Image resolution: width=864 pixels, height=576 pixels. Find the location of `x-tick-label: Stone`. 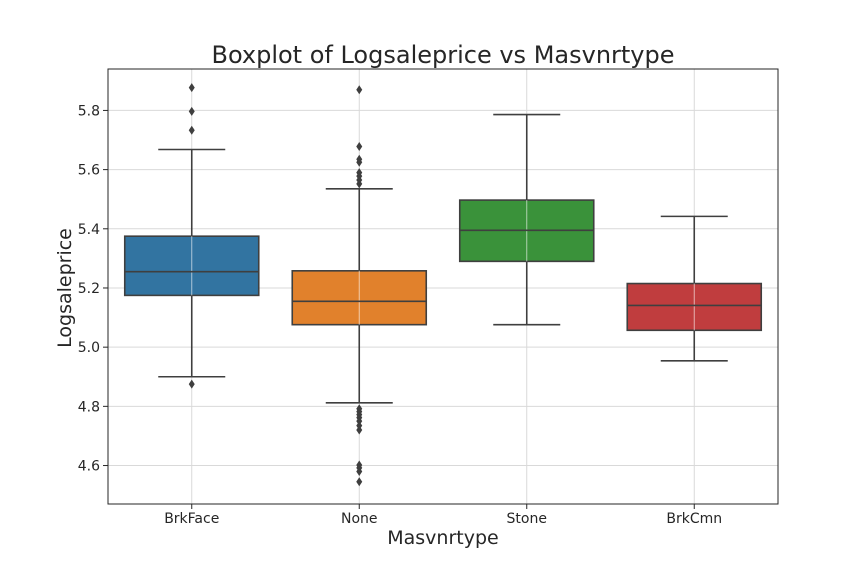

x-tick-label: Stone is located at coordinates (527, 519).